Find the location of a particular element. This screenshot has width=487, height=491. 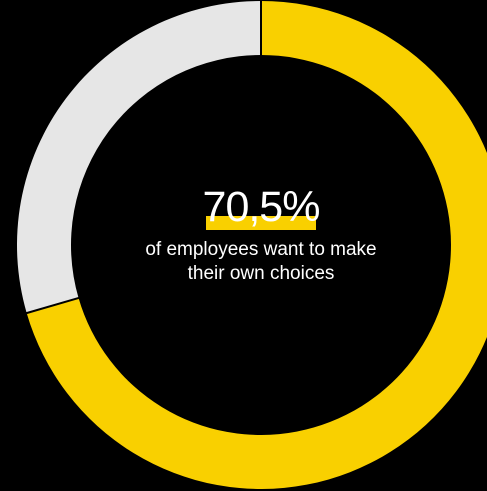

value-highlight-bar is located at coordinates (261, 223).